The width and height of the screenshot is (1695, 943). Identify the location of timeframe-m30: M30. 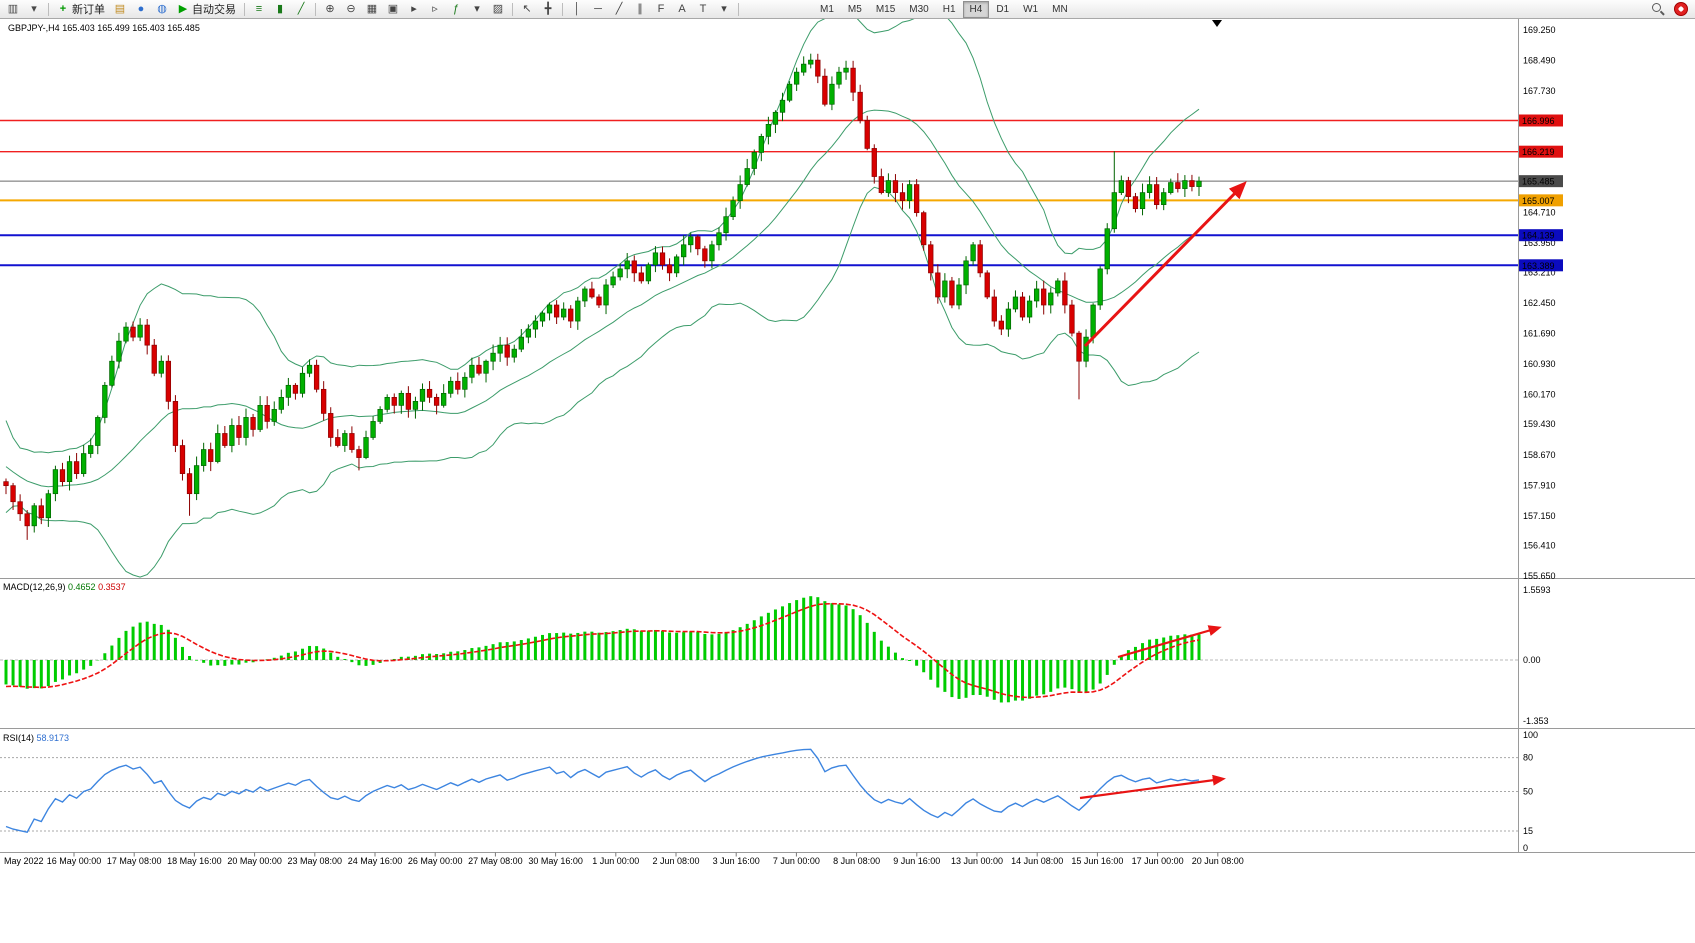
(919, 9).